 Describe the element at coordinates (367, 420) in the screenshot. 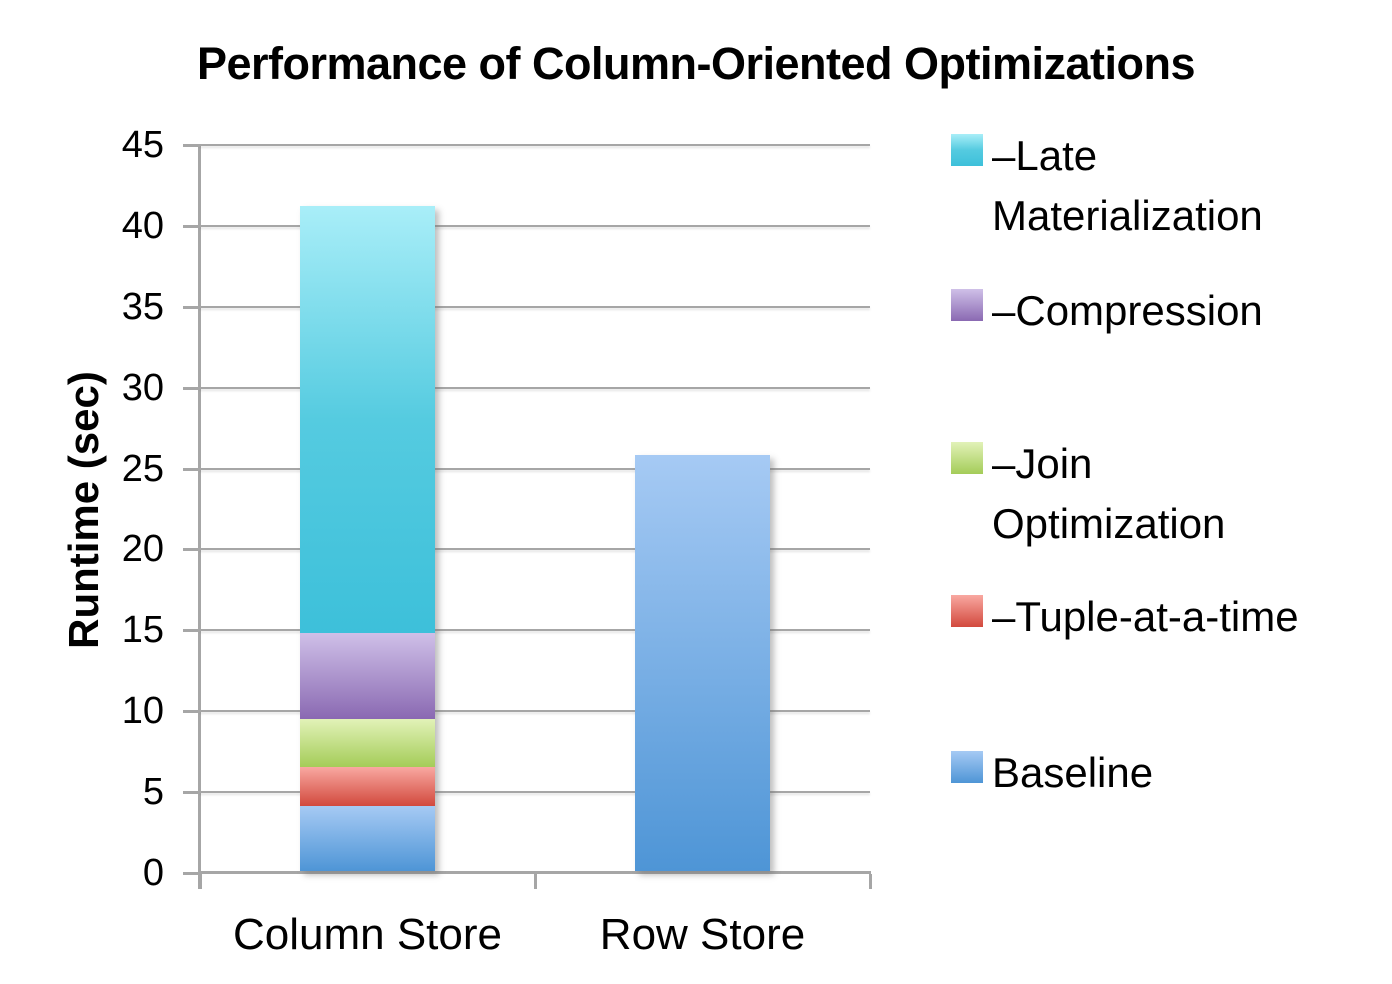

I see `segment-late-materialization` at that location.